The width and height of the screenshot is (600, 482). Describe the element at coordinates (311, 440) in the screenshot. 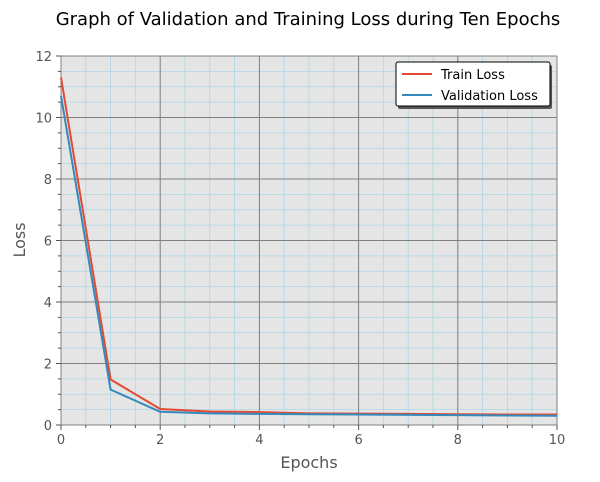

I see `x-tick-labels: 0 2 4 6 8 10` at that location.